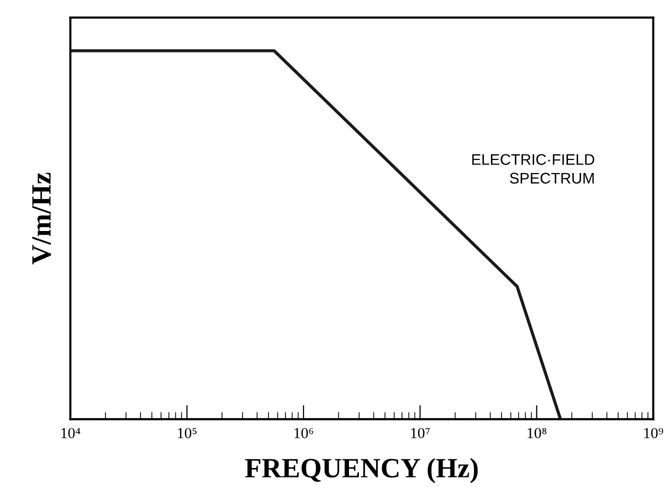  Describe the element at coordinates (304, 433) in the screenshot. I see `x-tick-label: 10⁶` at that location.